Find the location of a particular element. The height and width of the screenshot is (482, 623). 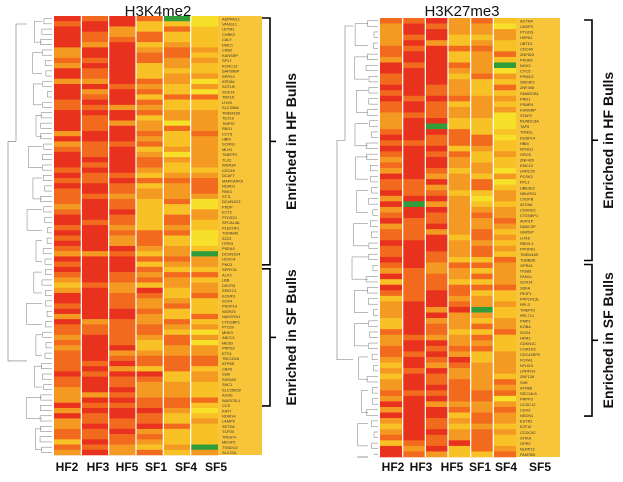

gene-label: KOBA is located at coordinates (525, 326).